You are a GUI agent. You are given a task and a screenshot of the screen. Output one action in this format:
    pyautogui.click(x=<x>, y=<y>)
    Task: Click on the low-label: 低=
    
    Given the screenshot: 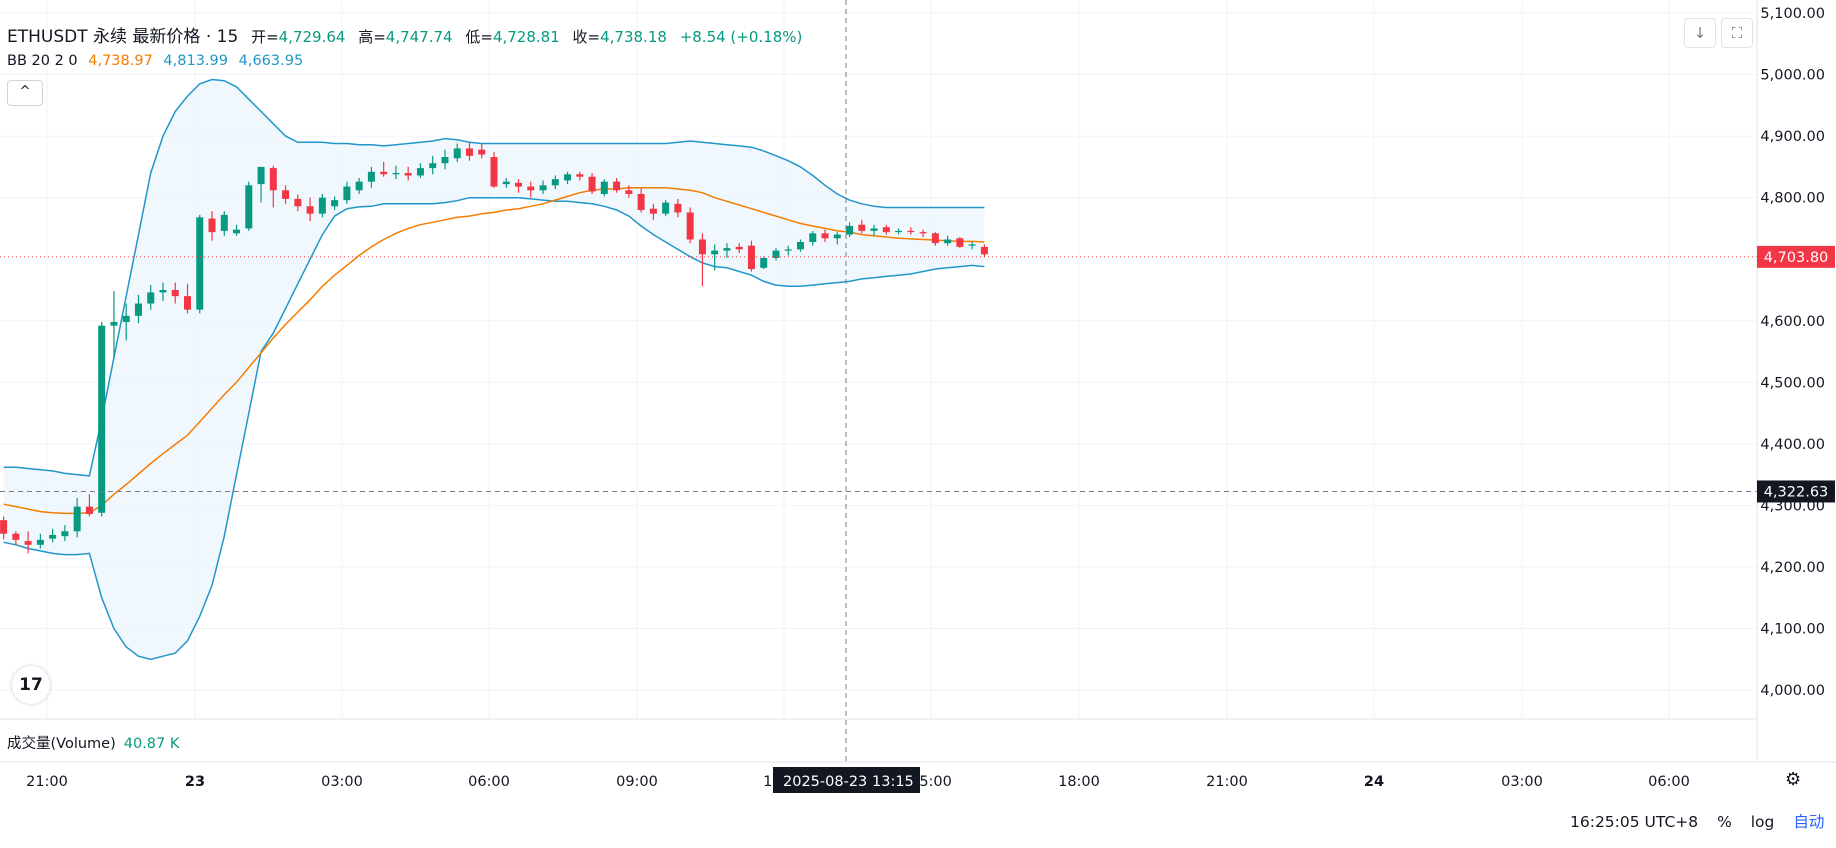 What is the action you would take?
    pyautogui.click(x=479, y=37)
    